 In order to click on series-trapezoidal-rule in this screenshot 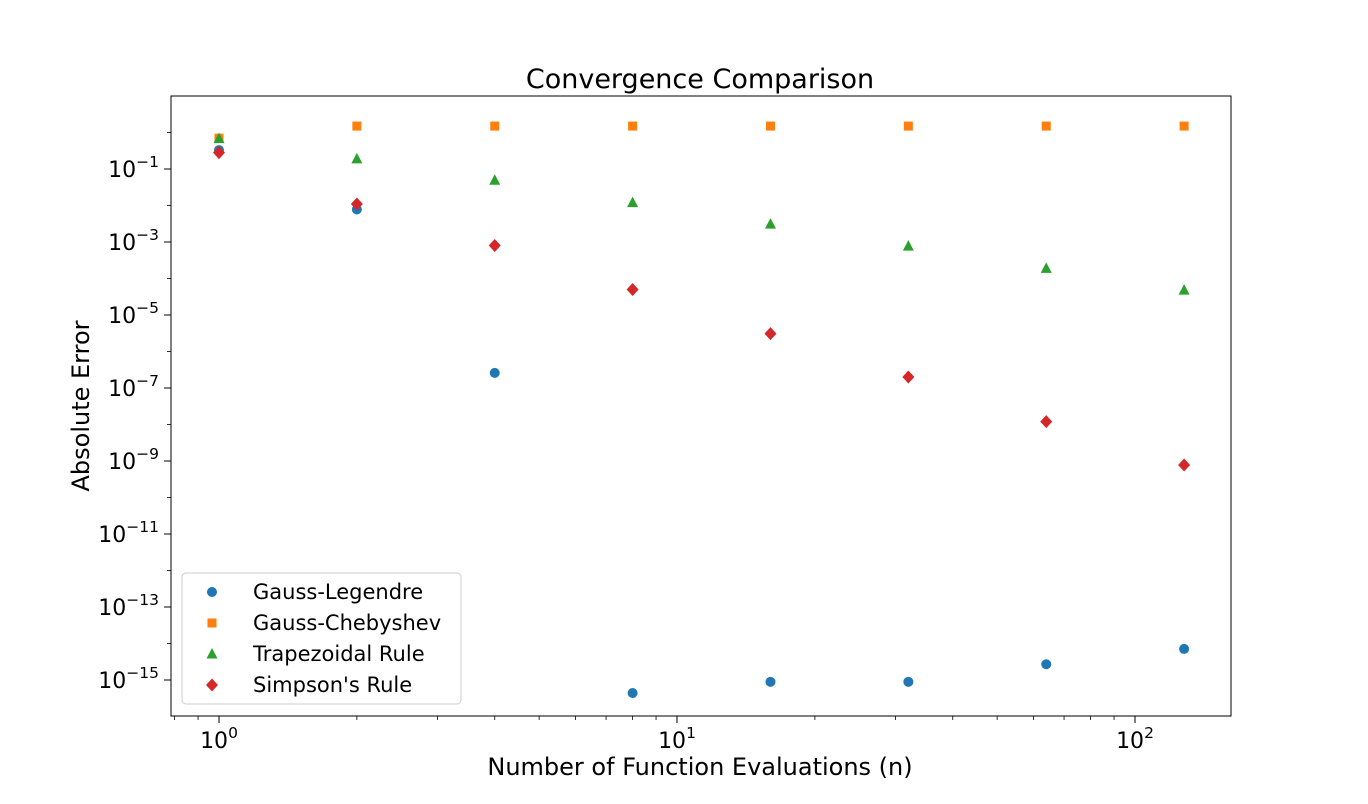, I will do `click(701, 213)`.